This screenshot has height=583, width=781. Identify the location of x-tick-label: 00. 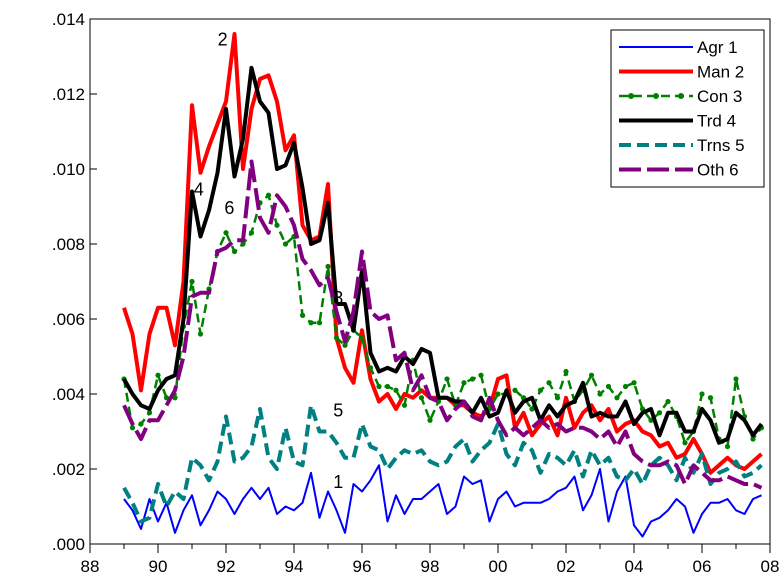
(498, 566).